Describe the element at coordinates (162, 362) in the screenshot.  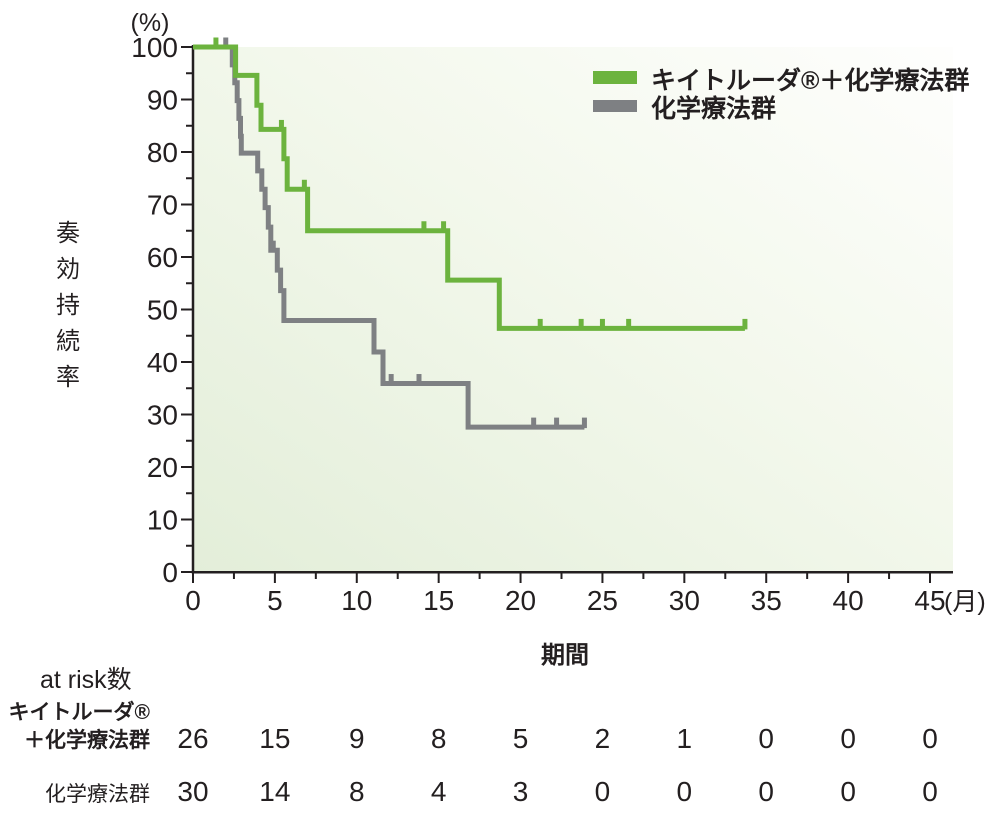
I see `y-tick-label: 40` at that location.